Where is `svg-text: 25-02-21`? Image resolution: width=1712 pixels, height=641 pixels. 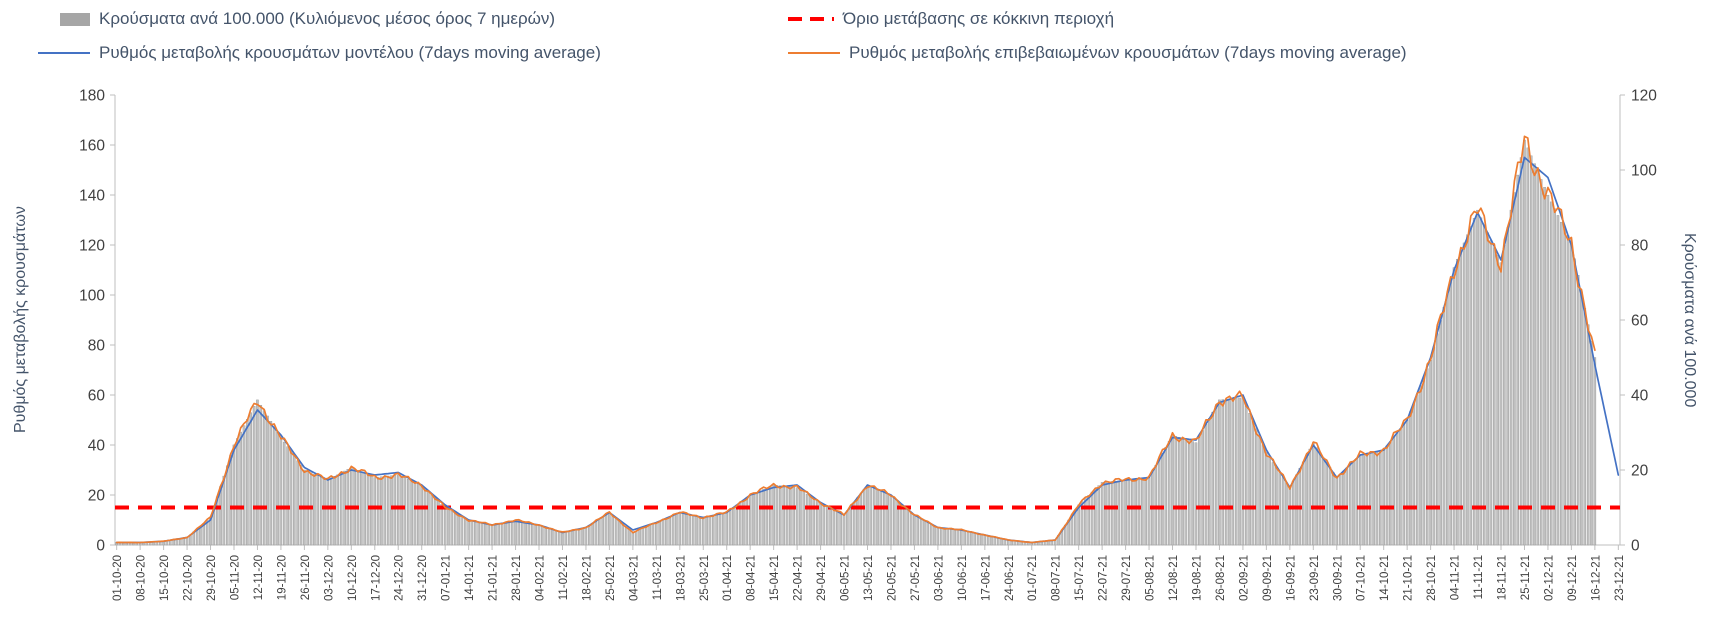 svg-text: 25-02-21 is located at coordinates (611, 578).